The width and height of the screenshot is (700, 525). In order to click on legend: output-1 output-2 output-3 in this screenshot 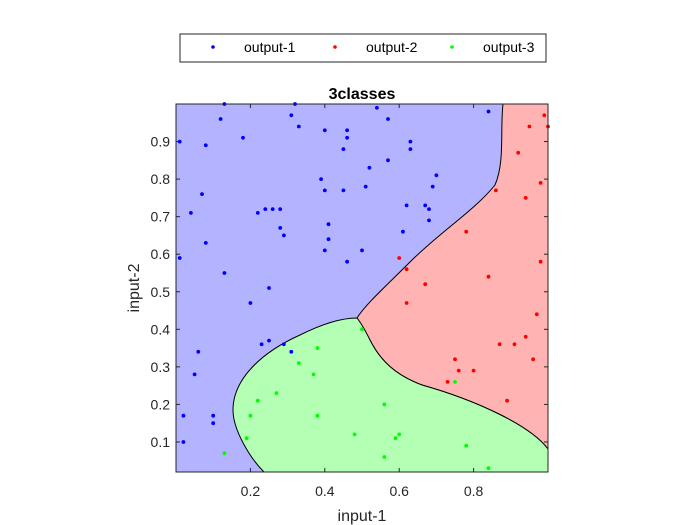, I will do `click(363, 48)`.